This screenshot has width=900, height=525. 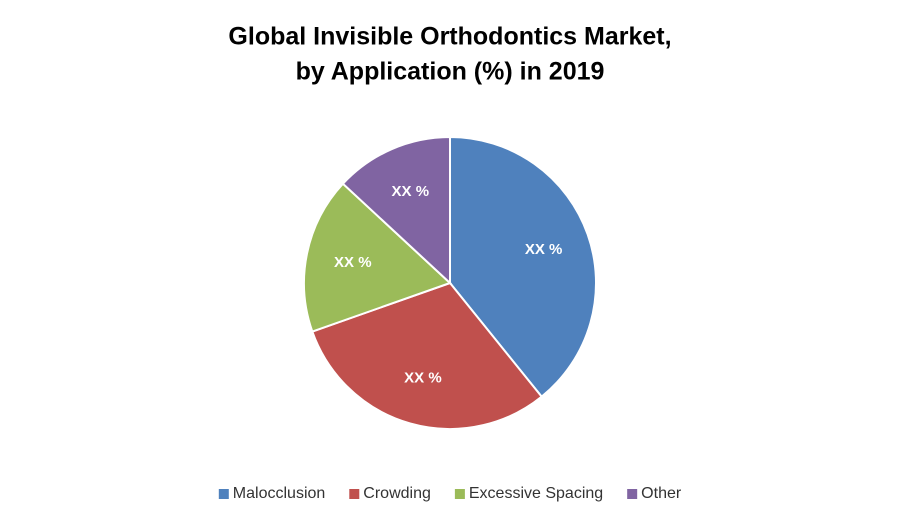 What do you see at coordinates (661, 493) in the screenshot?
I see `legend-label: Other` at bounding box center [661, 493].